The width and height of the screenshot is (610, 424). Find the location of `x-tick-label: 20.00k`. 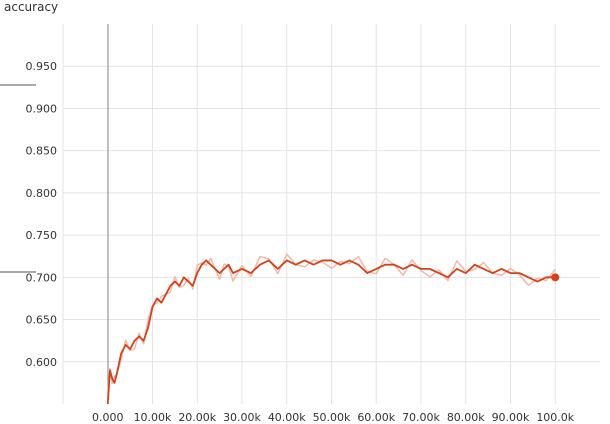

x-tick-label: 20.00k is located at coordinates (197, 417).